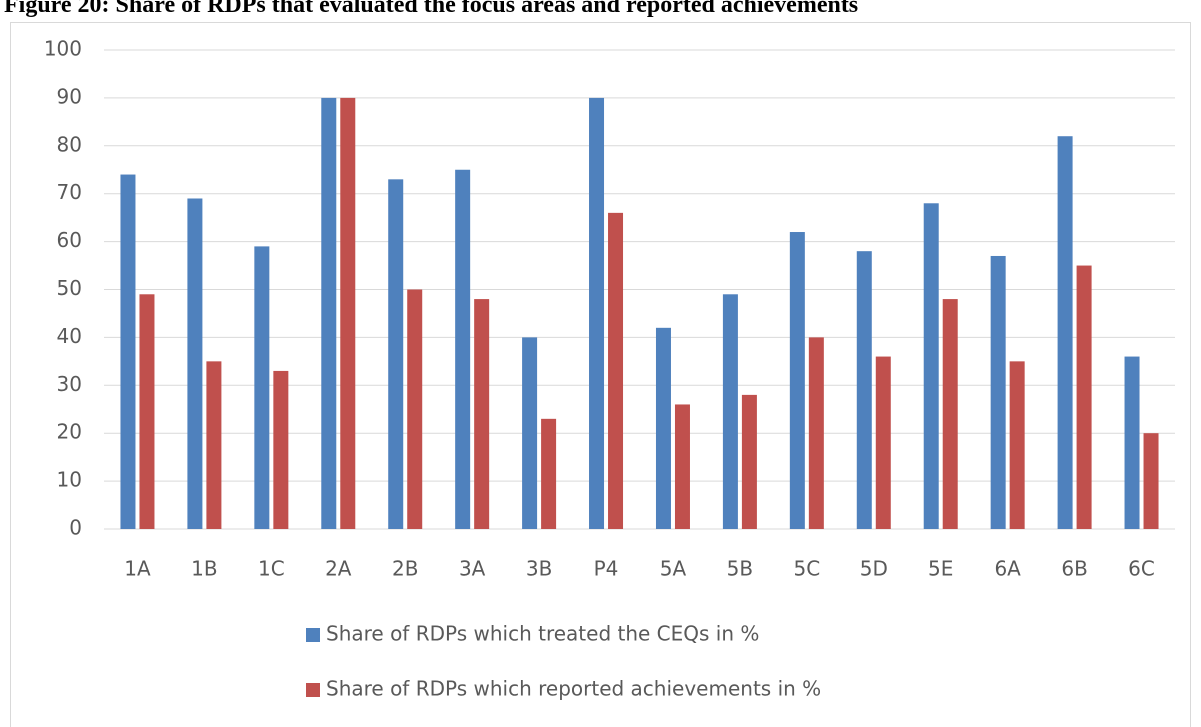  What do you see at coordinates (69, 432) in the screenshot?
I see `y-tick-label: 20` at bounding box center [69, 432].